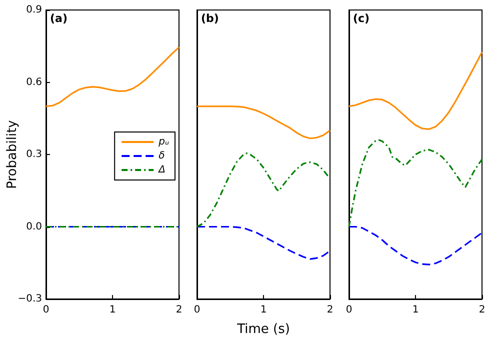  What do you see at coordinates (161, 156) in the screenshot?
I see `legend-label: δ` at bounding box center [161, 156].